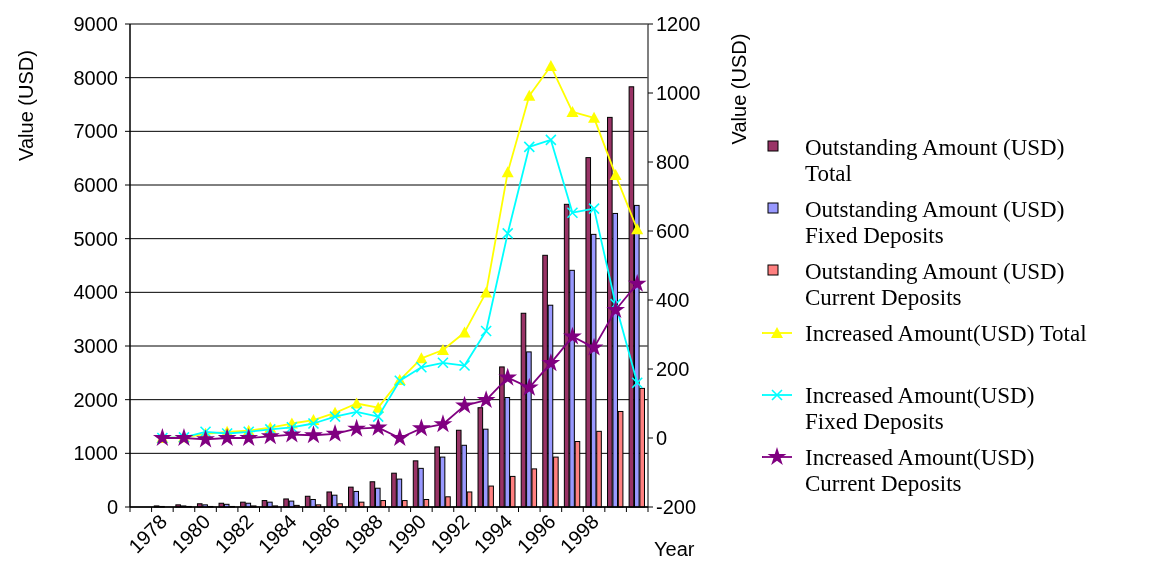 Image resolution: width=1150 pixels, height=578 pixels. I want to click on y2-axis-title: Value (USD), so click(739, 89).